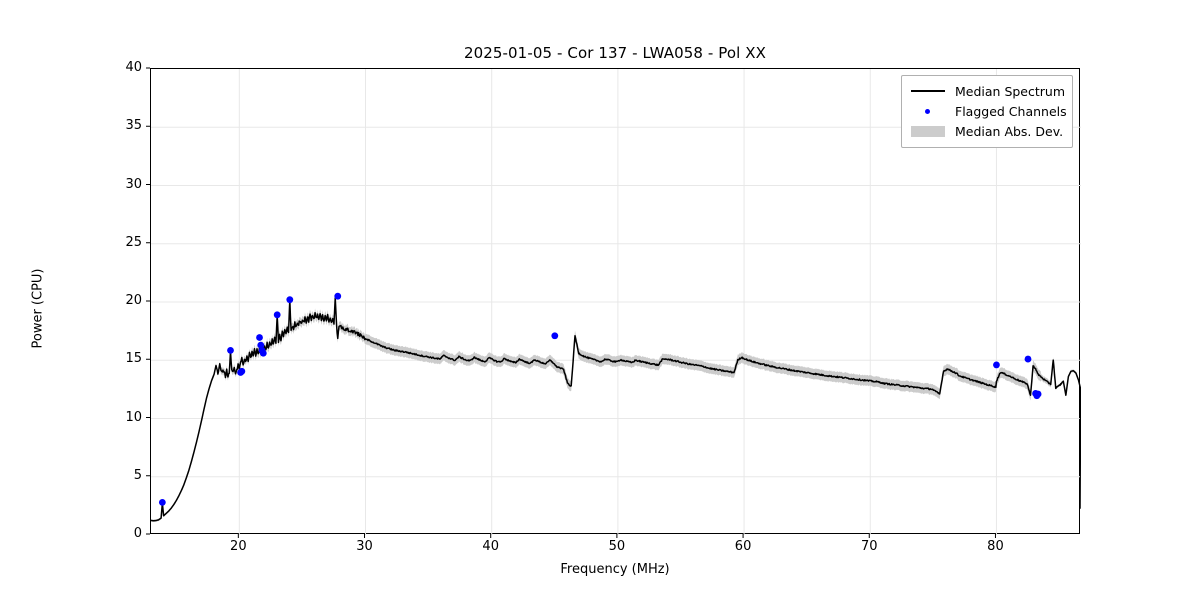  I want to click on y-tick-label: 5, so click(137, 475).